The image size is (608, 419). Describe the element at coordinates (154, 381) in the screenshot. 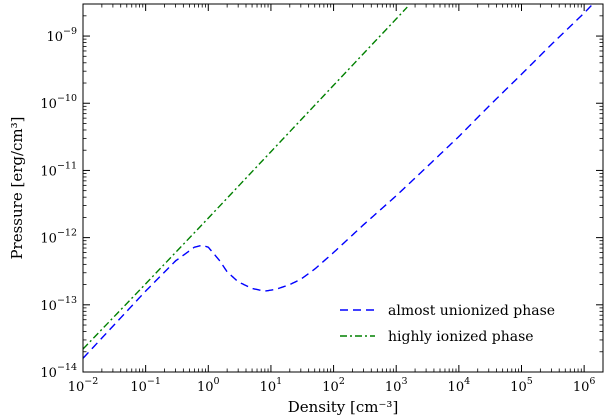

I see `x-tick-label-exponent: −1` at that location.